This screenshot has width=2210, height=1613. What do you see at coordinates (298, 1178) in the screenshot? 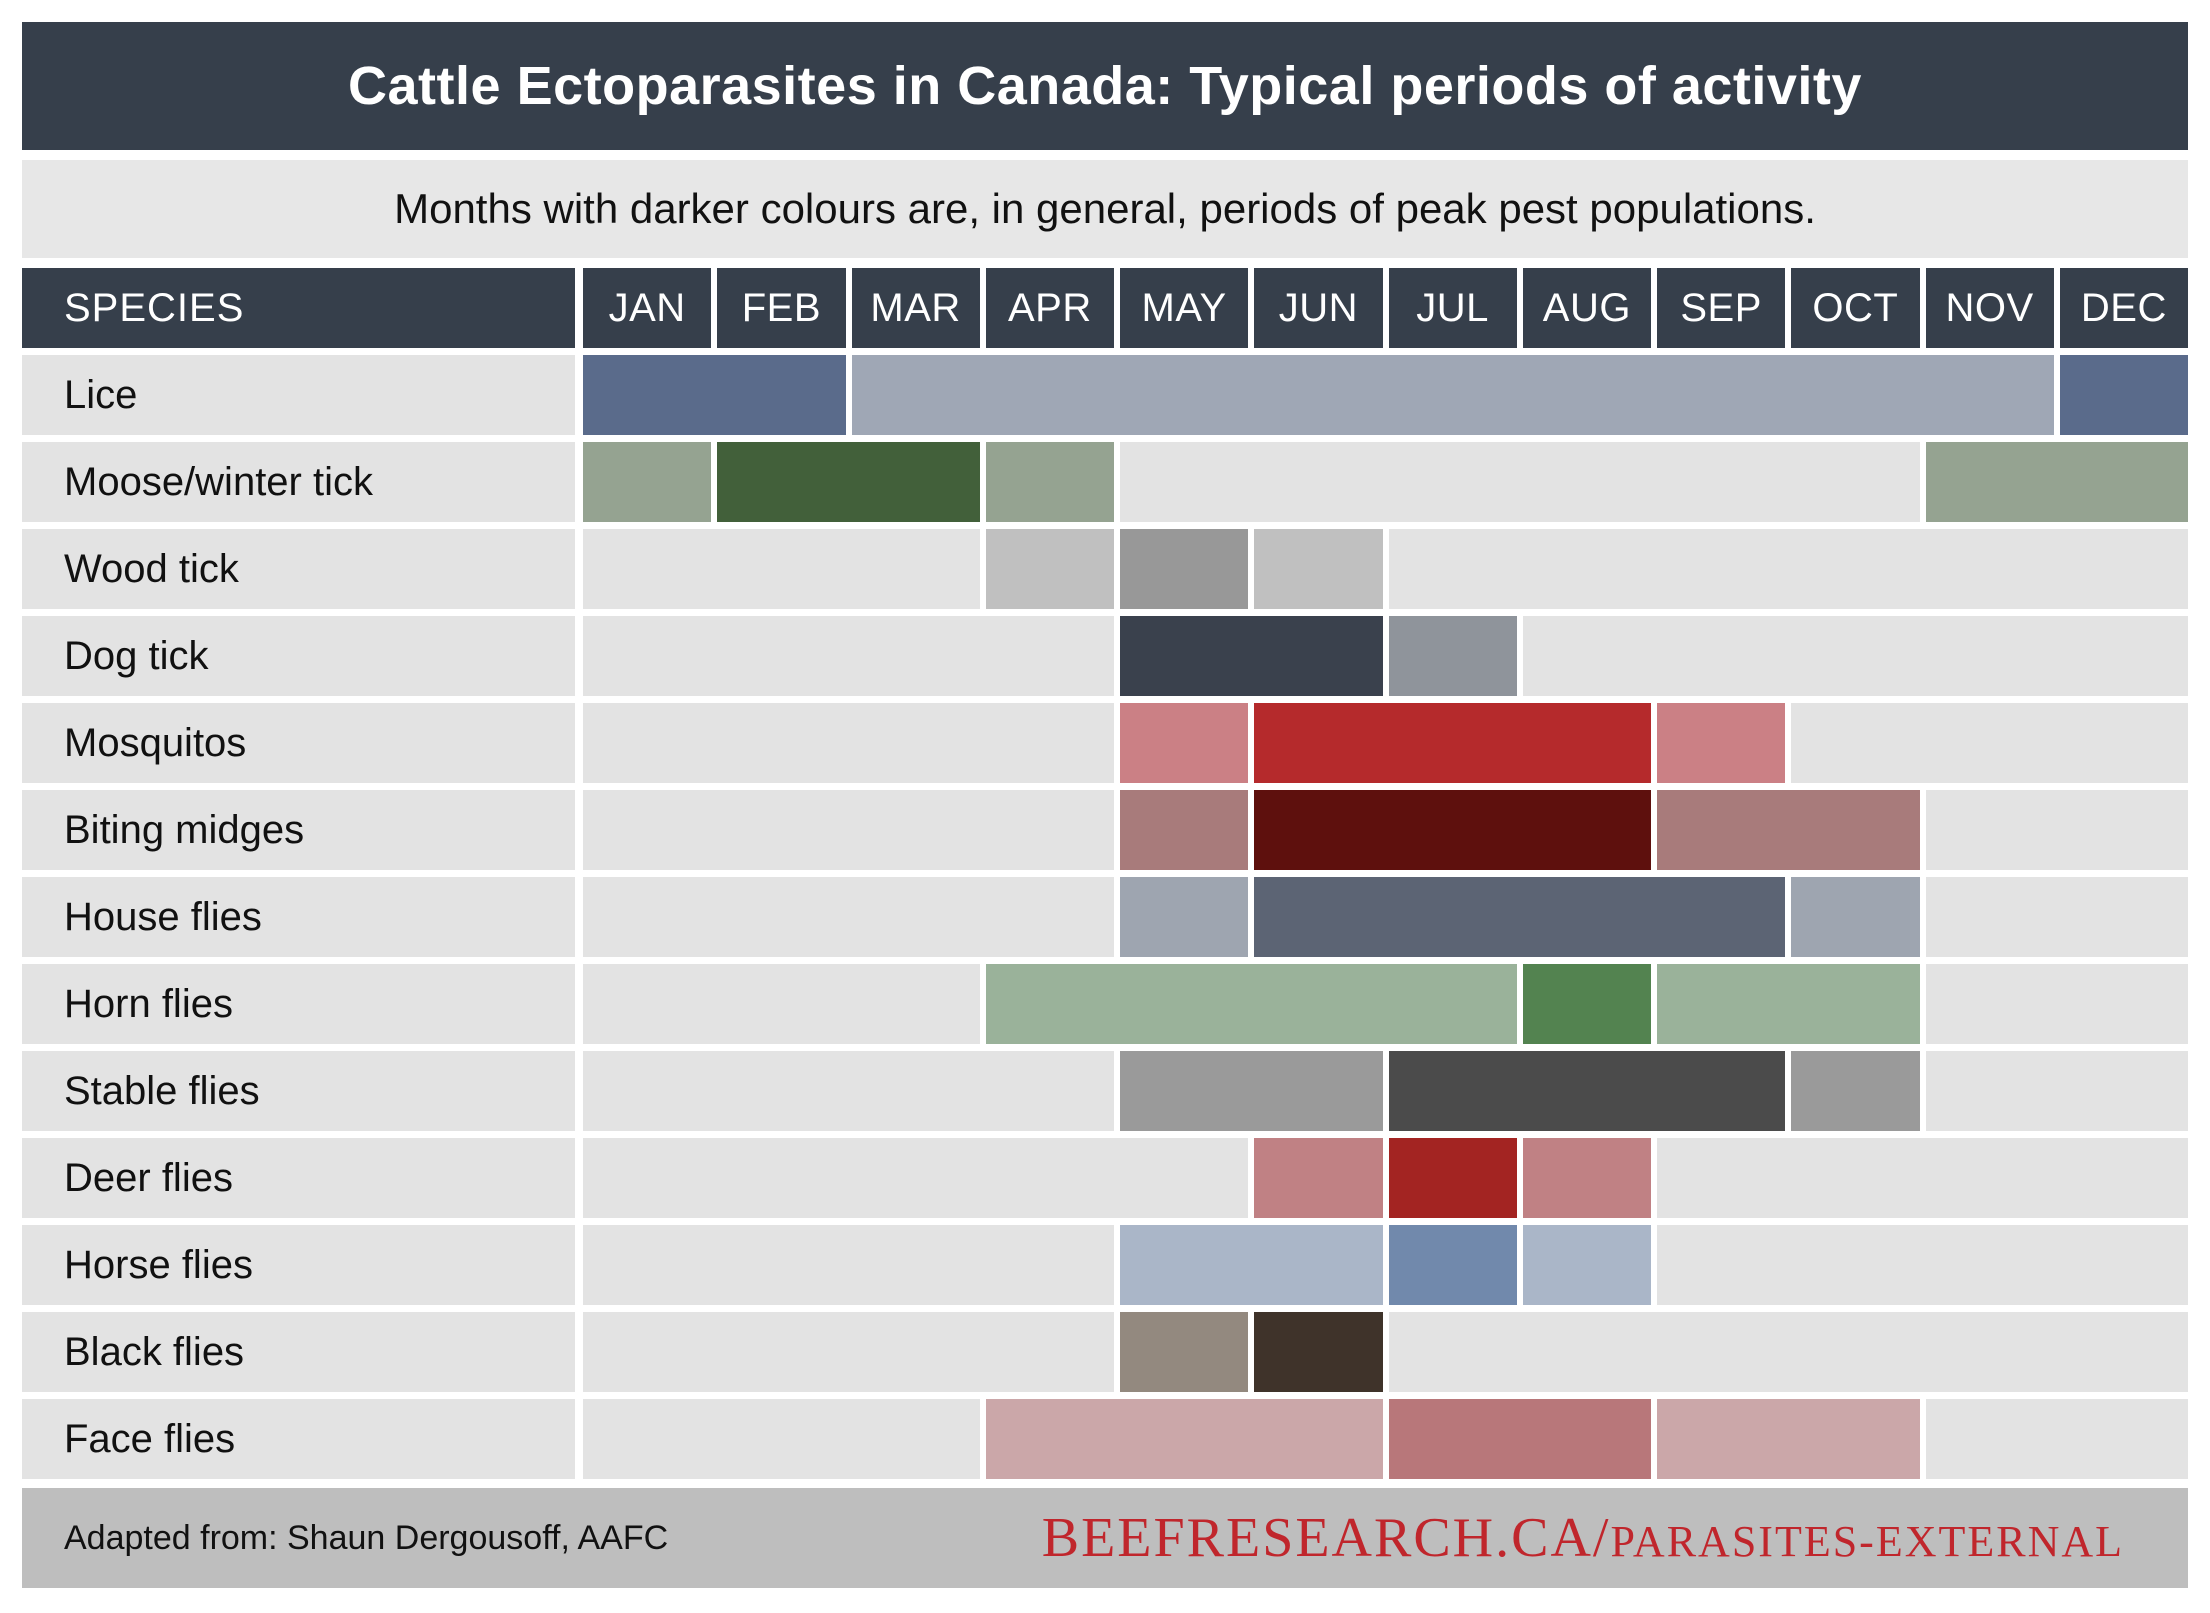
I see `species-label: Deer flies` at bounding box center [298, 1178].